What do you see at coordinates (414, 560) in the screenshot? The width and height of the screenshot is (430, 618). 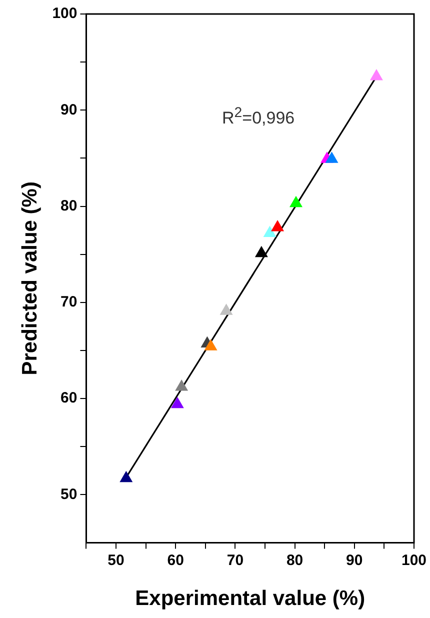 I see `x-tick-label: 100` at bounding box center [414, 560].